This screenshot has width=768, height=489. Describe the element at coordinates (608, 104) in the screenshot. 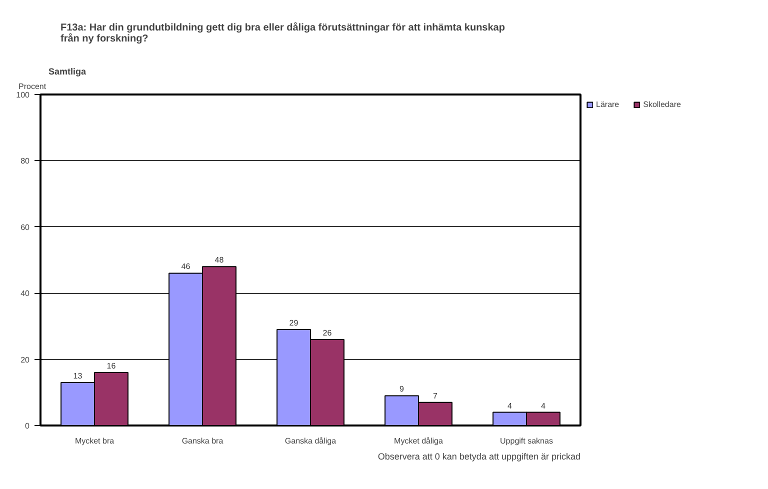

I see `legend-label: Lärare` at that location.